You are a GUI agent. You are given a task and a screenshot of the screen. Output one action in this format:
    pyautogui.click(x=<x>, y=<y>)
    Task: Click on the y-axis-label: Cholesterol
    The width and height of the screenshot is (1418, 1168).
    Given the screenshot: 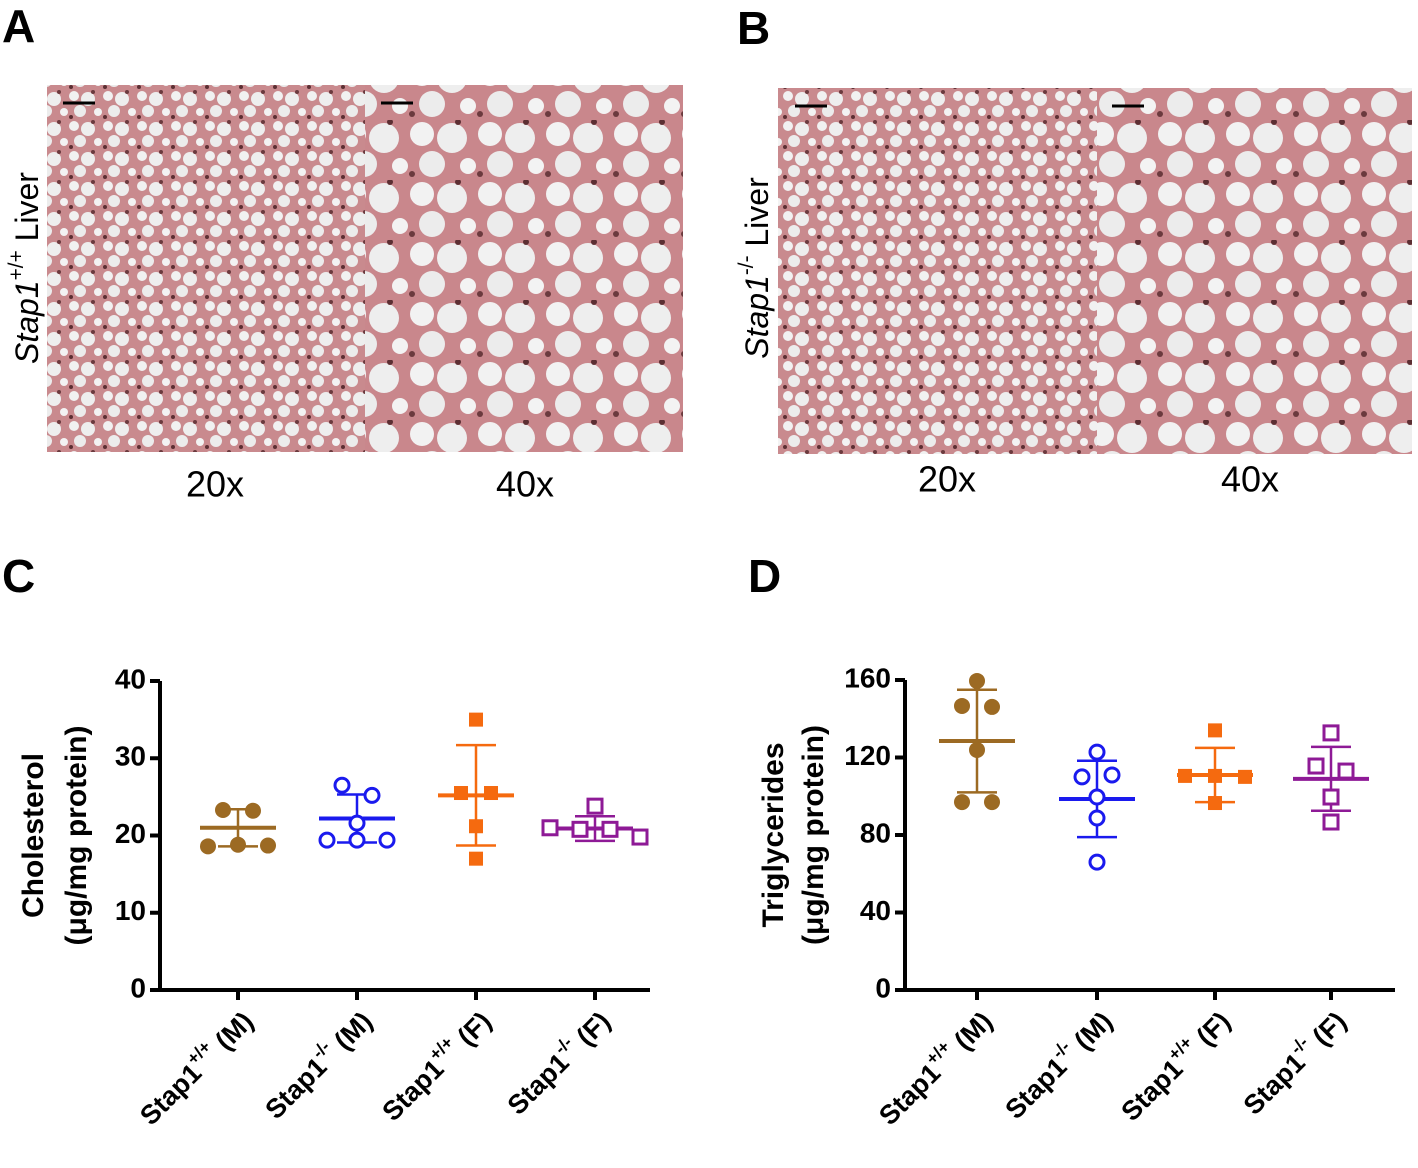 What is the action you would take?
    pyautogui.click(x=33, y=835)
    